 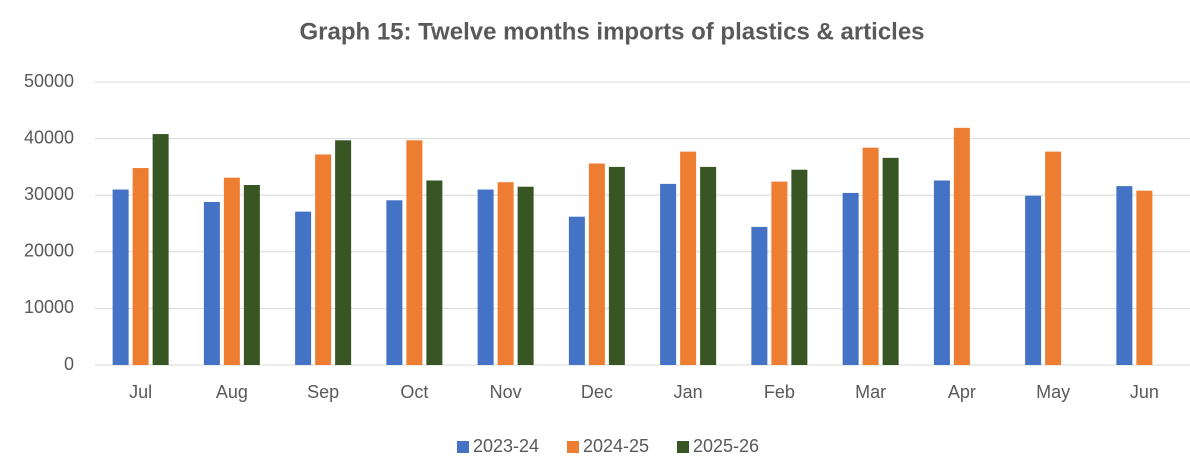 I want to click on legend-label: 2023-24, so click(x=506, y=446).